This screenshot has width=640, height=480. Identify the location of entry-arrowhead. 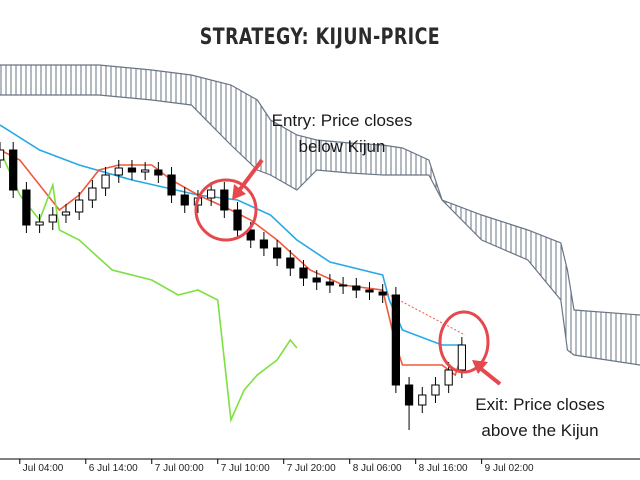
(239, 192).